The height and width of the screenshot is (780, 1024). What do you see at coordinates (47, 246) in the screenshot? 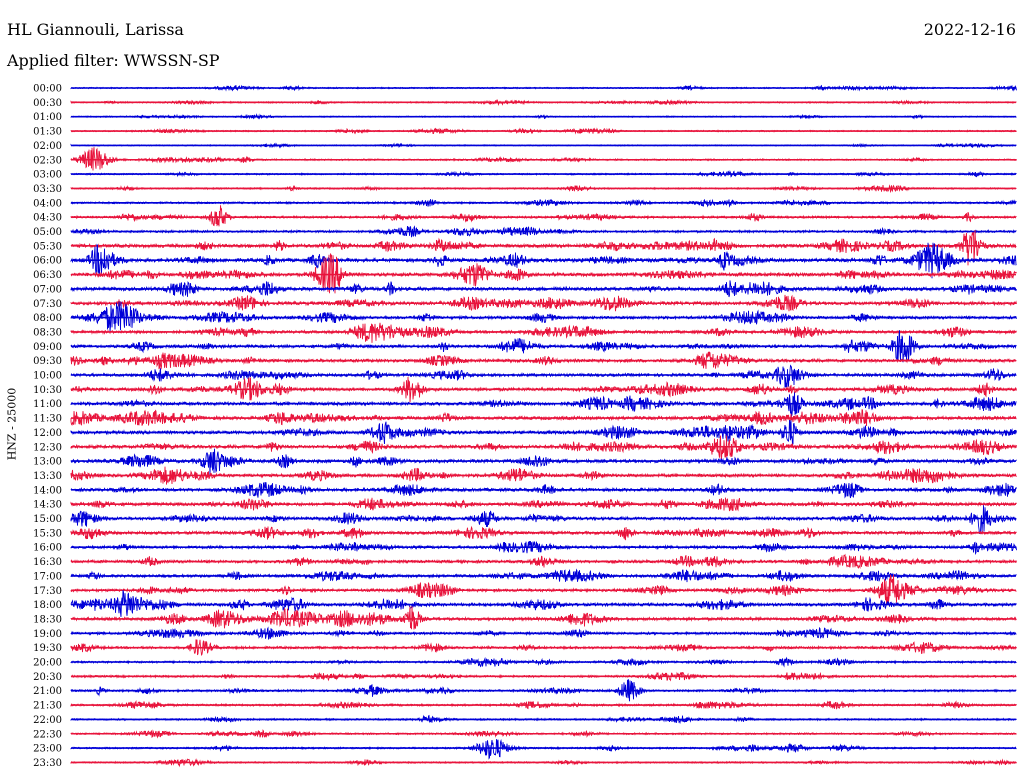
I see `row-time-label: 05:30` at bounding box center [47, 246].